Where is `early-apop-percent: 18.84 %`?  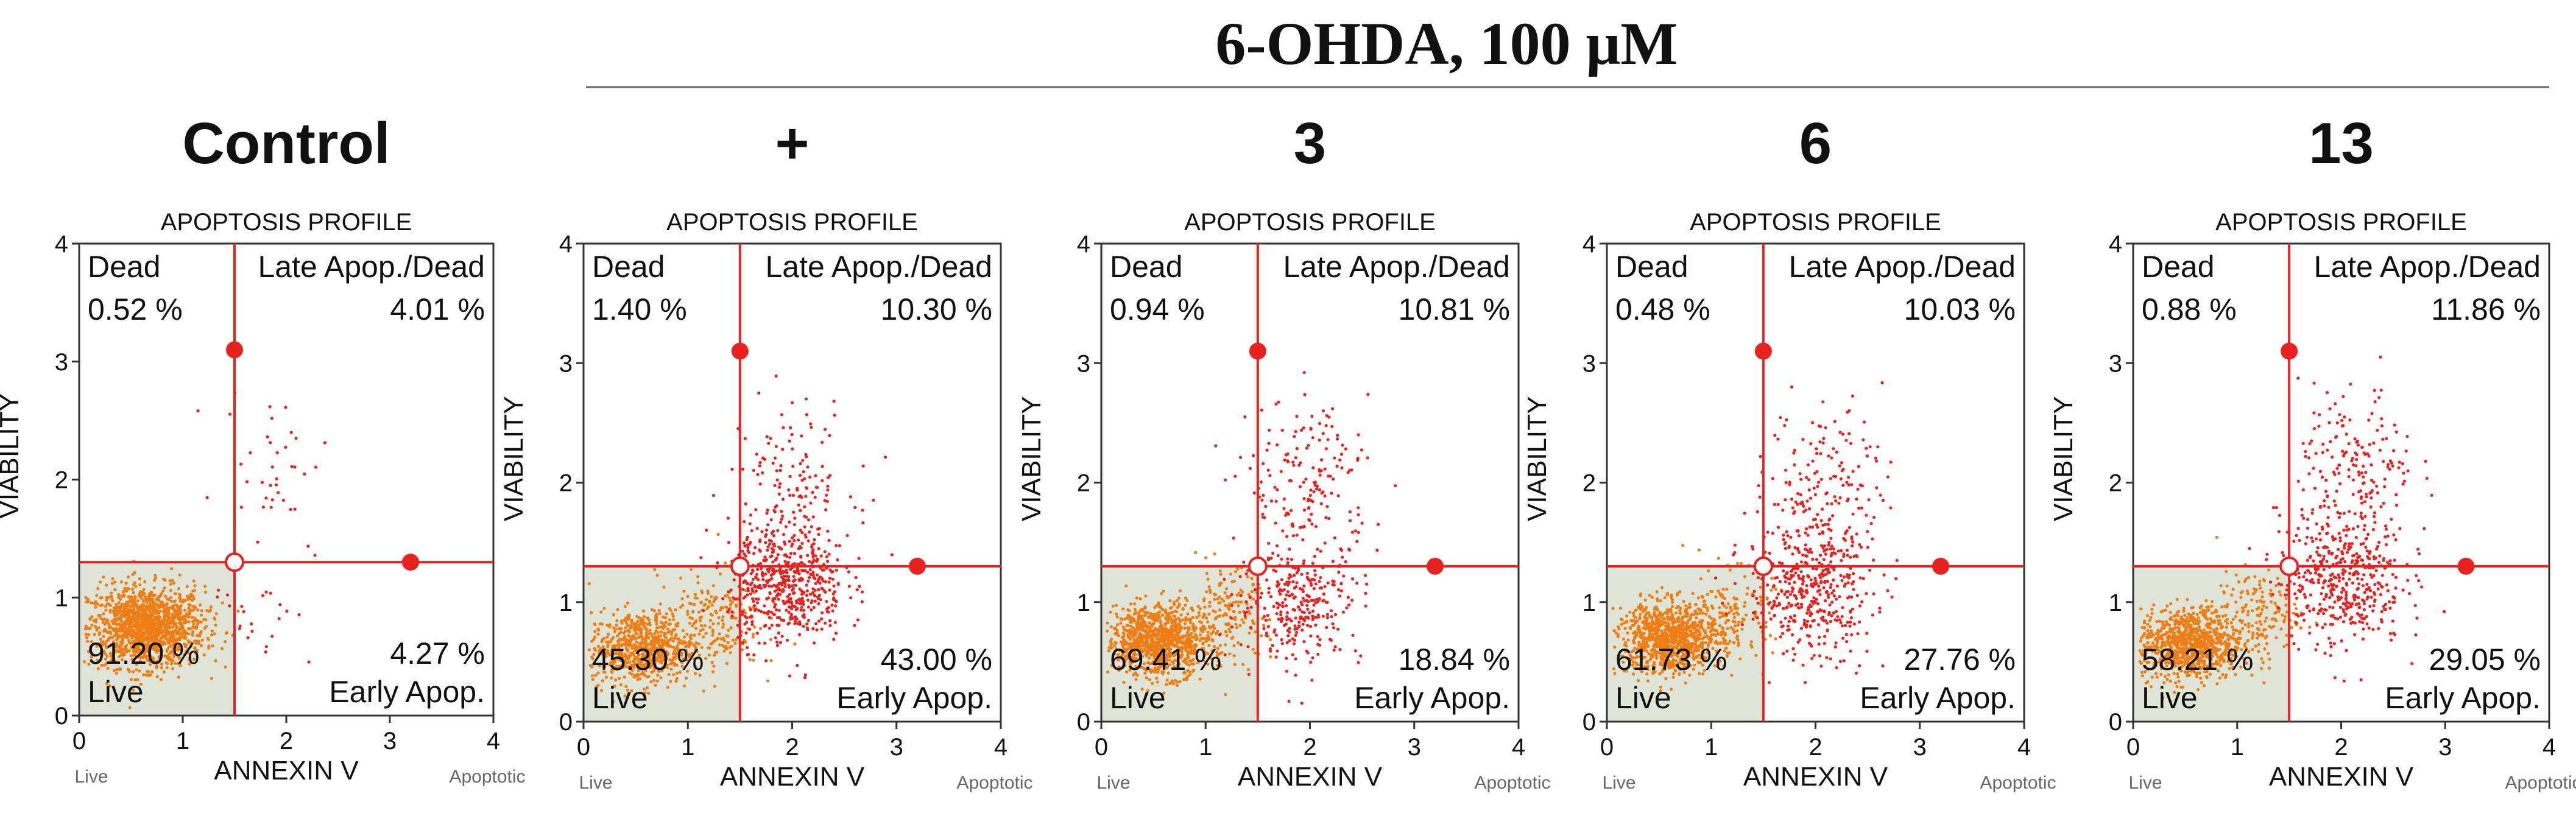
early-apop-percent: 18.84 % is located at coordinates (1454, 659).